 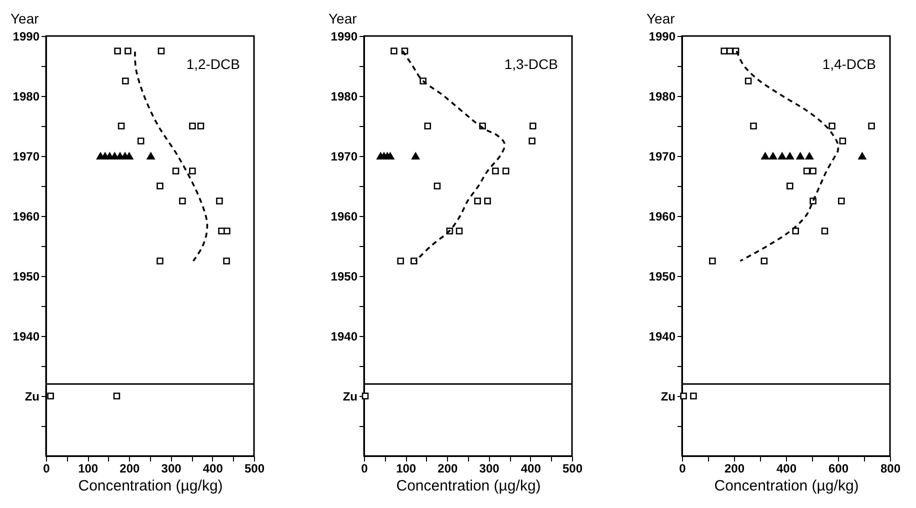 What do you see at coordinates (531, 64) in the screenshot?
I see `annotation: 1,3-DCB` at bounding box center [531, 64].